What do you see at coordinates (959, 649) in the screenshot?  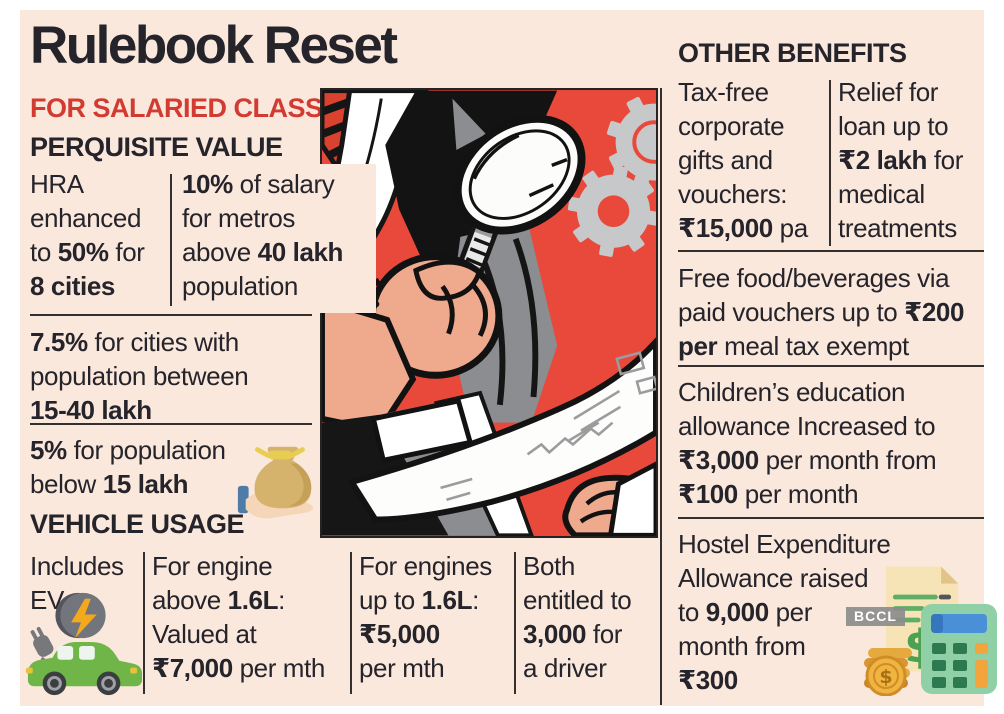 I see `calculator-icon` at bounding box center [959, 649].